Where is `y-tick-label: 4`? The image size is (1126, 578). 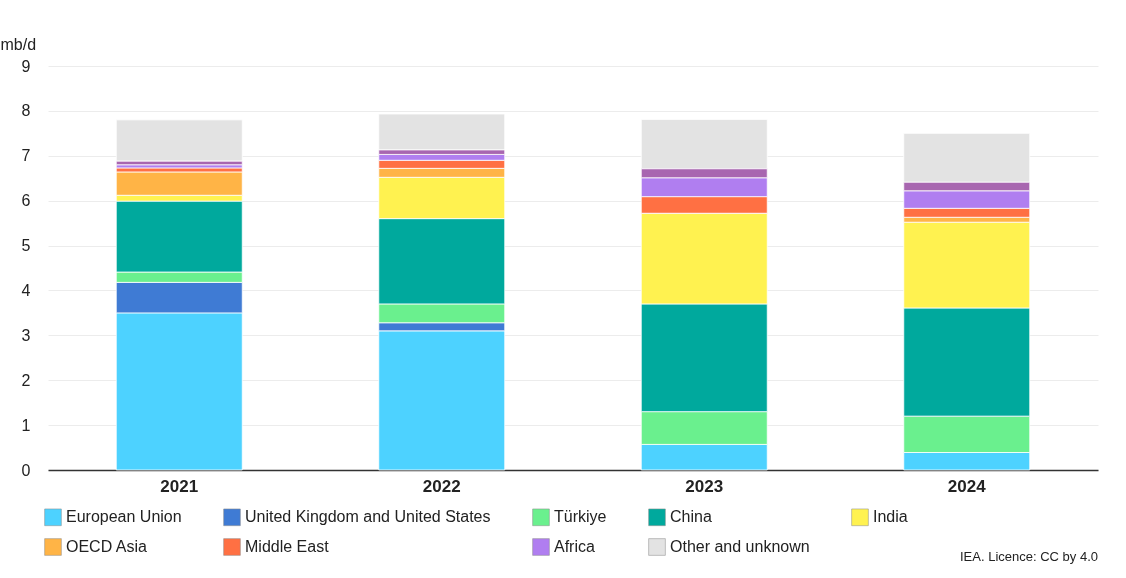
y-tick-label: 4 is located at coordinates (26, 290).